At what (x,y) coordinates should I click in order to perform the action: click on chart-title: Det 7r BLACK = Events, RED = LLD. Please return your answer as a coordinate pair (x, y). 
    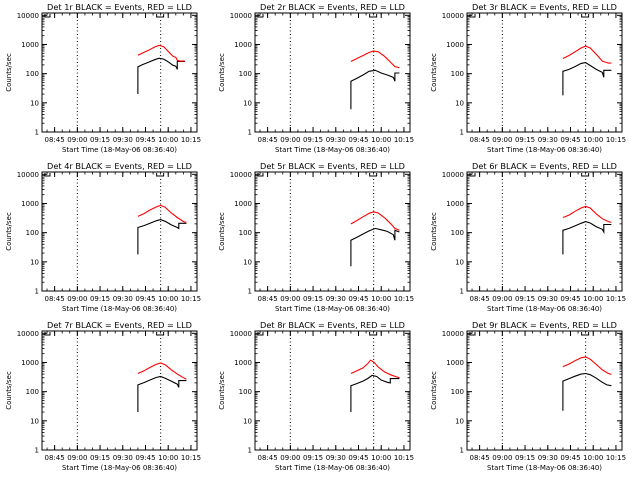
    Looking at the image, I should click on (119, 325).